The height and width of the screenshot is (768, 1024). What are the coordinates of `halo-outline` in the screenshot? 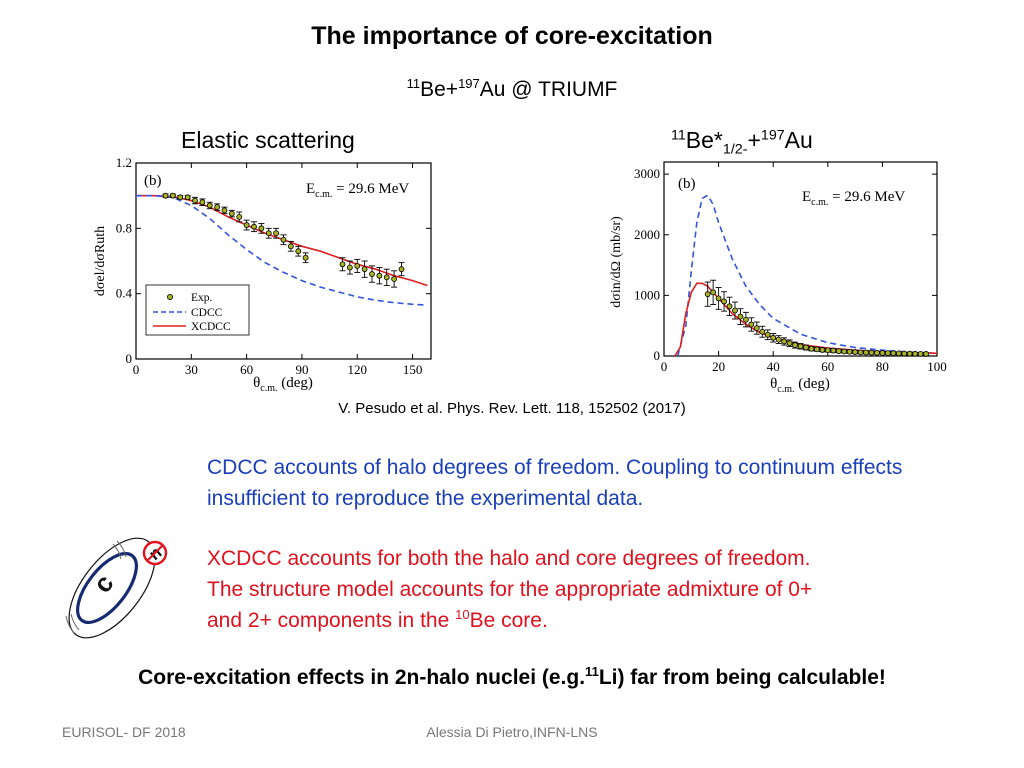 It's located at (112, 588).